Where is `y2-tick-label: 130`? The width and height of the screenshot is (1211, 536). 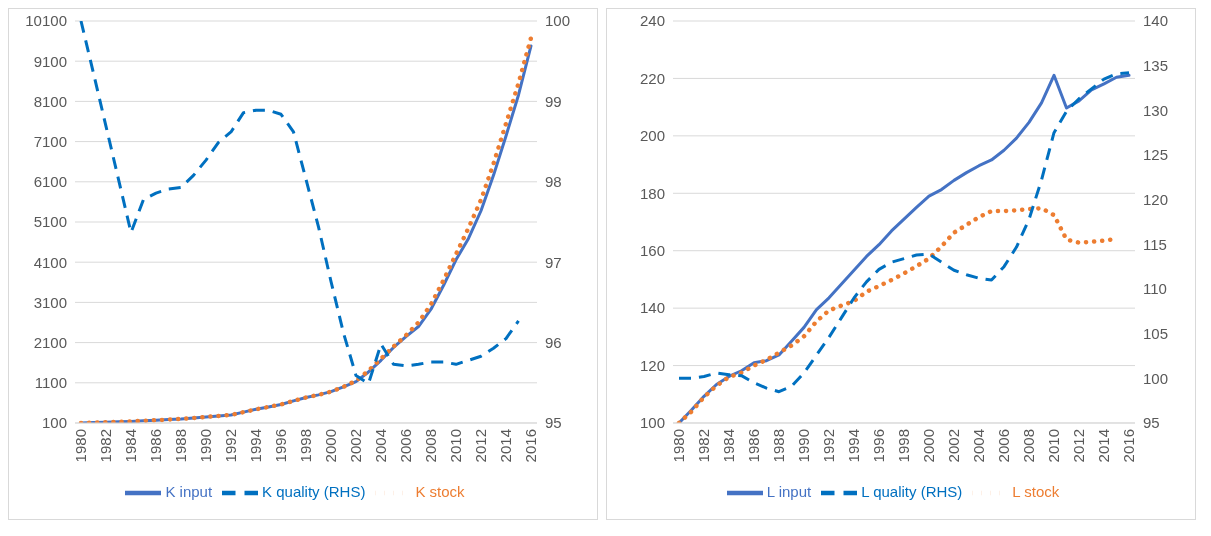 y2-tick-label: 130 is located at coordinates (1156, 110).